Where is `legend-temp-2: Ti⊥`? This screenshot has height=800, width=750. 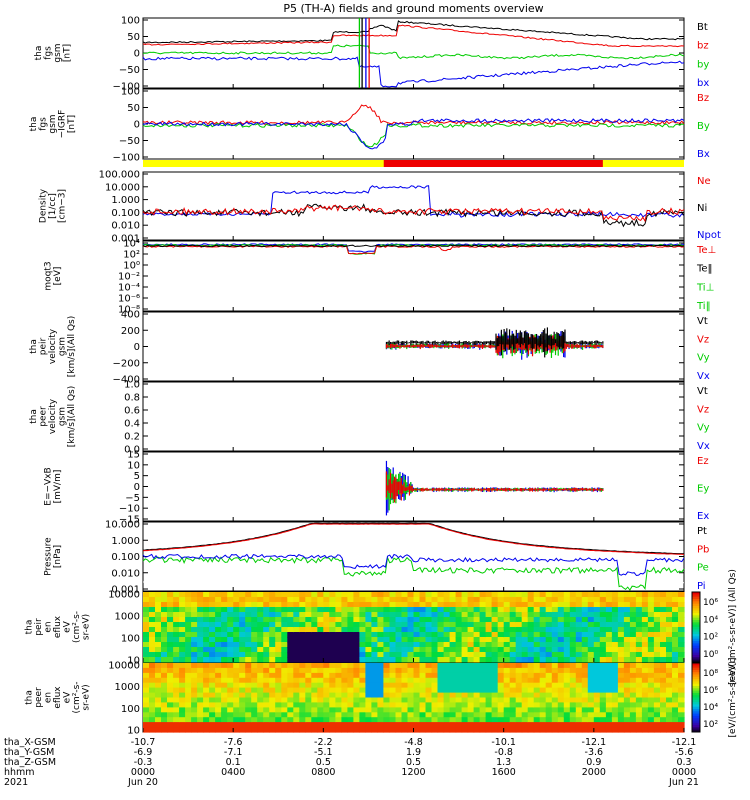 legend-temp-2: Ti⊥ is located at coordinates (705, 287).